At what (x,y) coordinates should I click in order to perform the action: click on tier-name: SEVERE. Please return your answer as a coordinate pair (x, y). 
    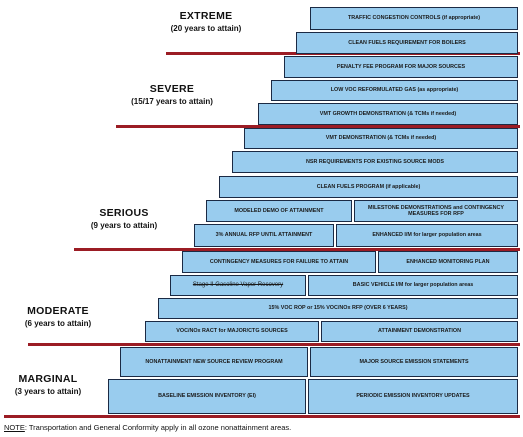
    Looking at the image, I should click on (172, 89).